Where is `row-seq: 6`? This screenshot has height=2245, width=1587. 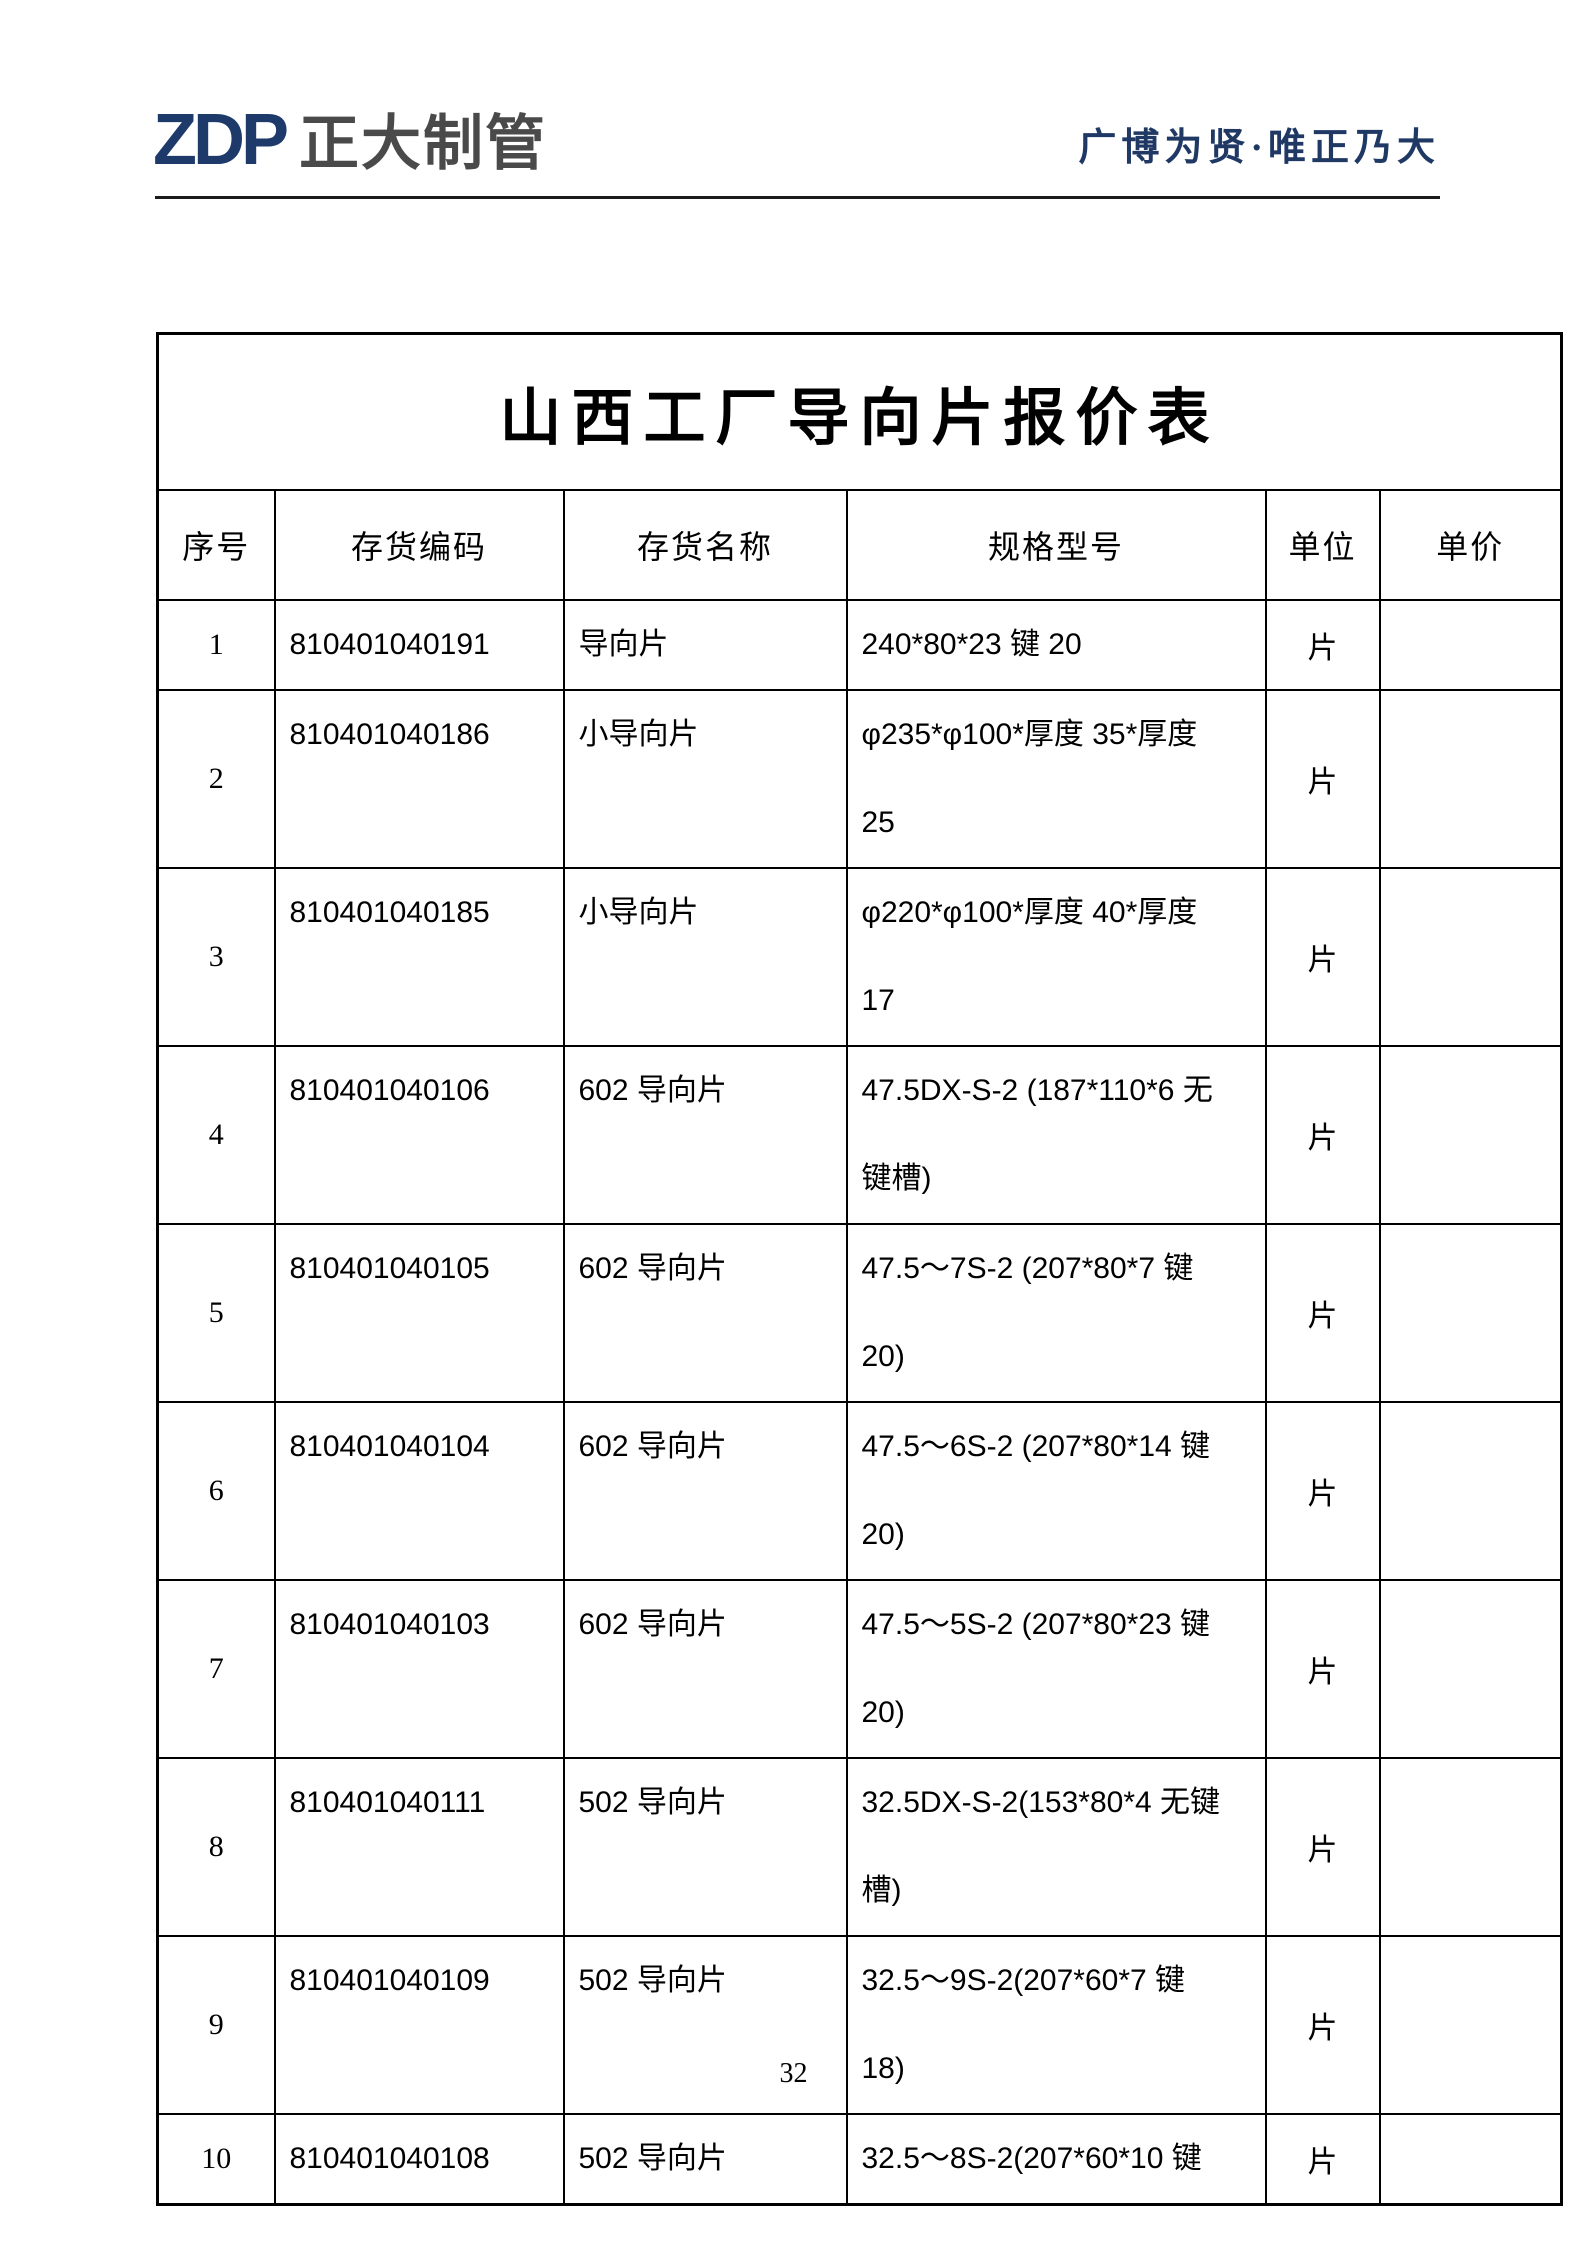 row-seq: 6 is located at coordinates (216, 1491).